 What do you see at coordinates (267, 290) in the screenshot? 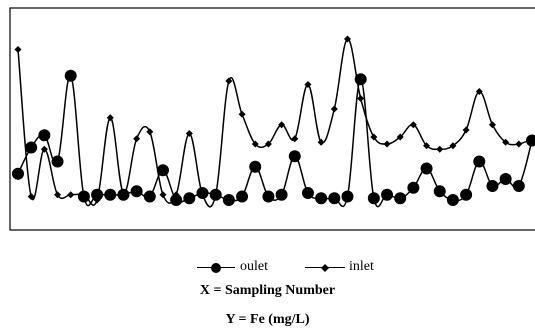
I see `x-axis-caption: X = Sampling Number` at bounding box center [267, 290].